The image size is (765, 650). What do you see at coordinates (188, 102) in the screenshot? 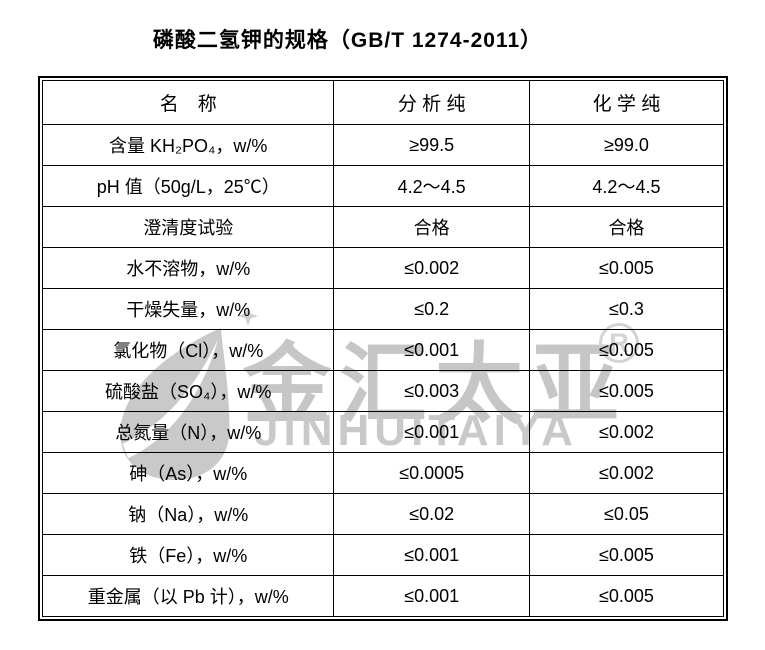
I see `header-name: 名 称` at bounding box center [188, 102].